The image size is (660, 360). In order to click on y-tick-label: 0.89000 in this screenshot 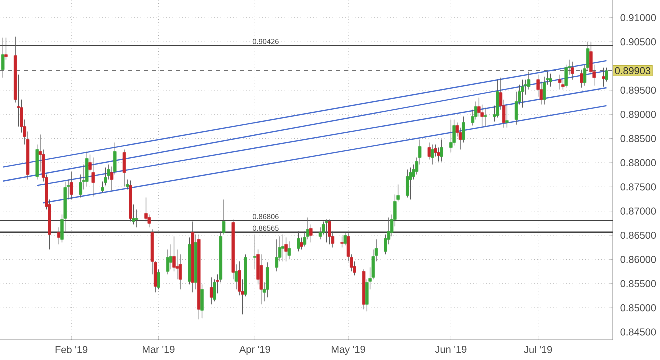, I will do `click(638, 114)`.